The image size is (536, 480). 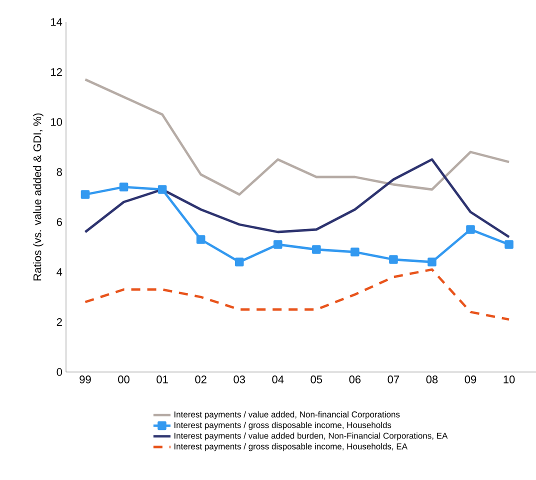 What do you see at coordinates (162, 380) in the screenshot?
I see `x-tick-label: 01` at bounding box center [162, 380].